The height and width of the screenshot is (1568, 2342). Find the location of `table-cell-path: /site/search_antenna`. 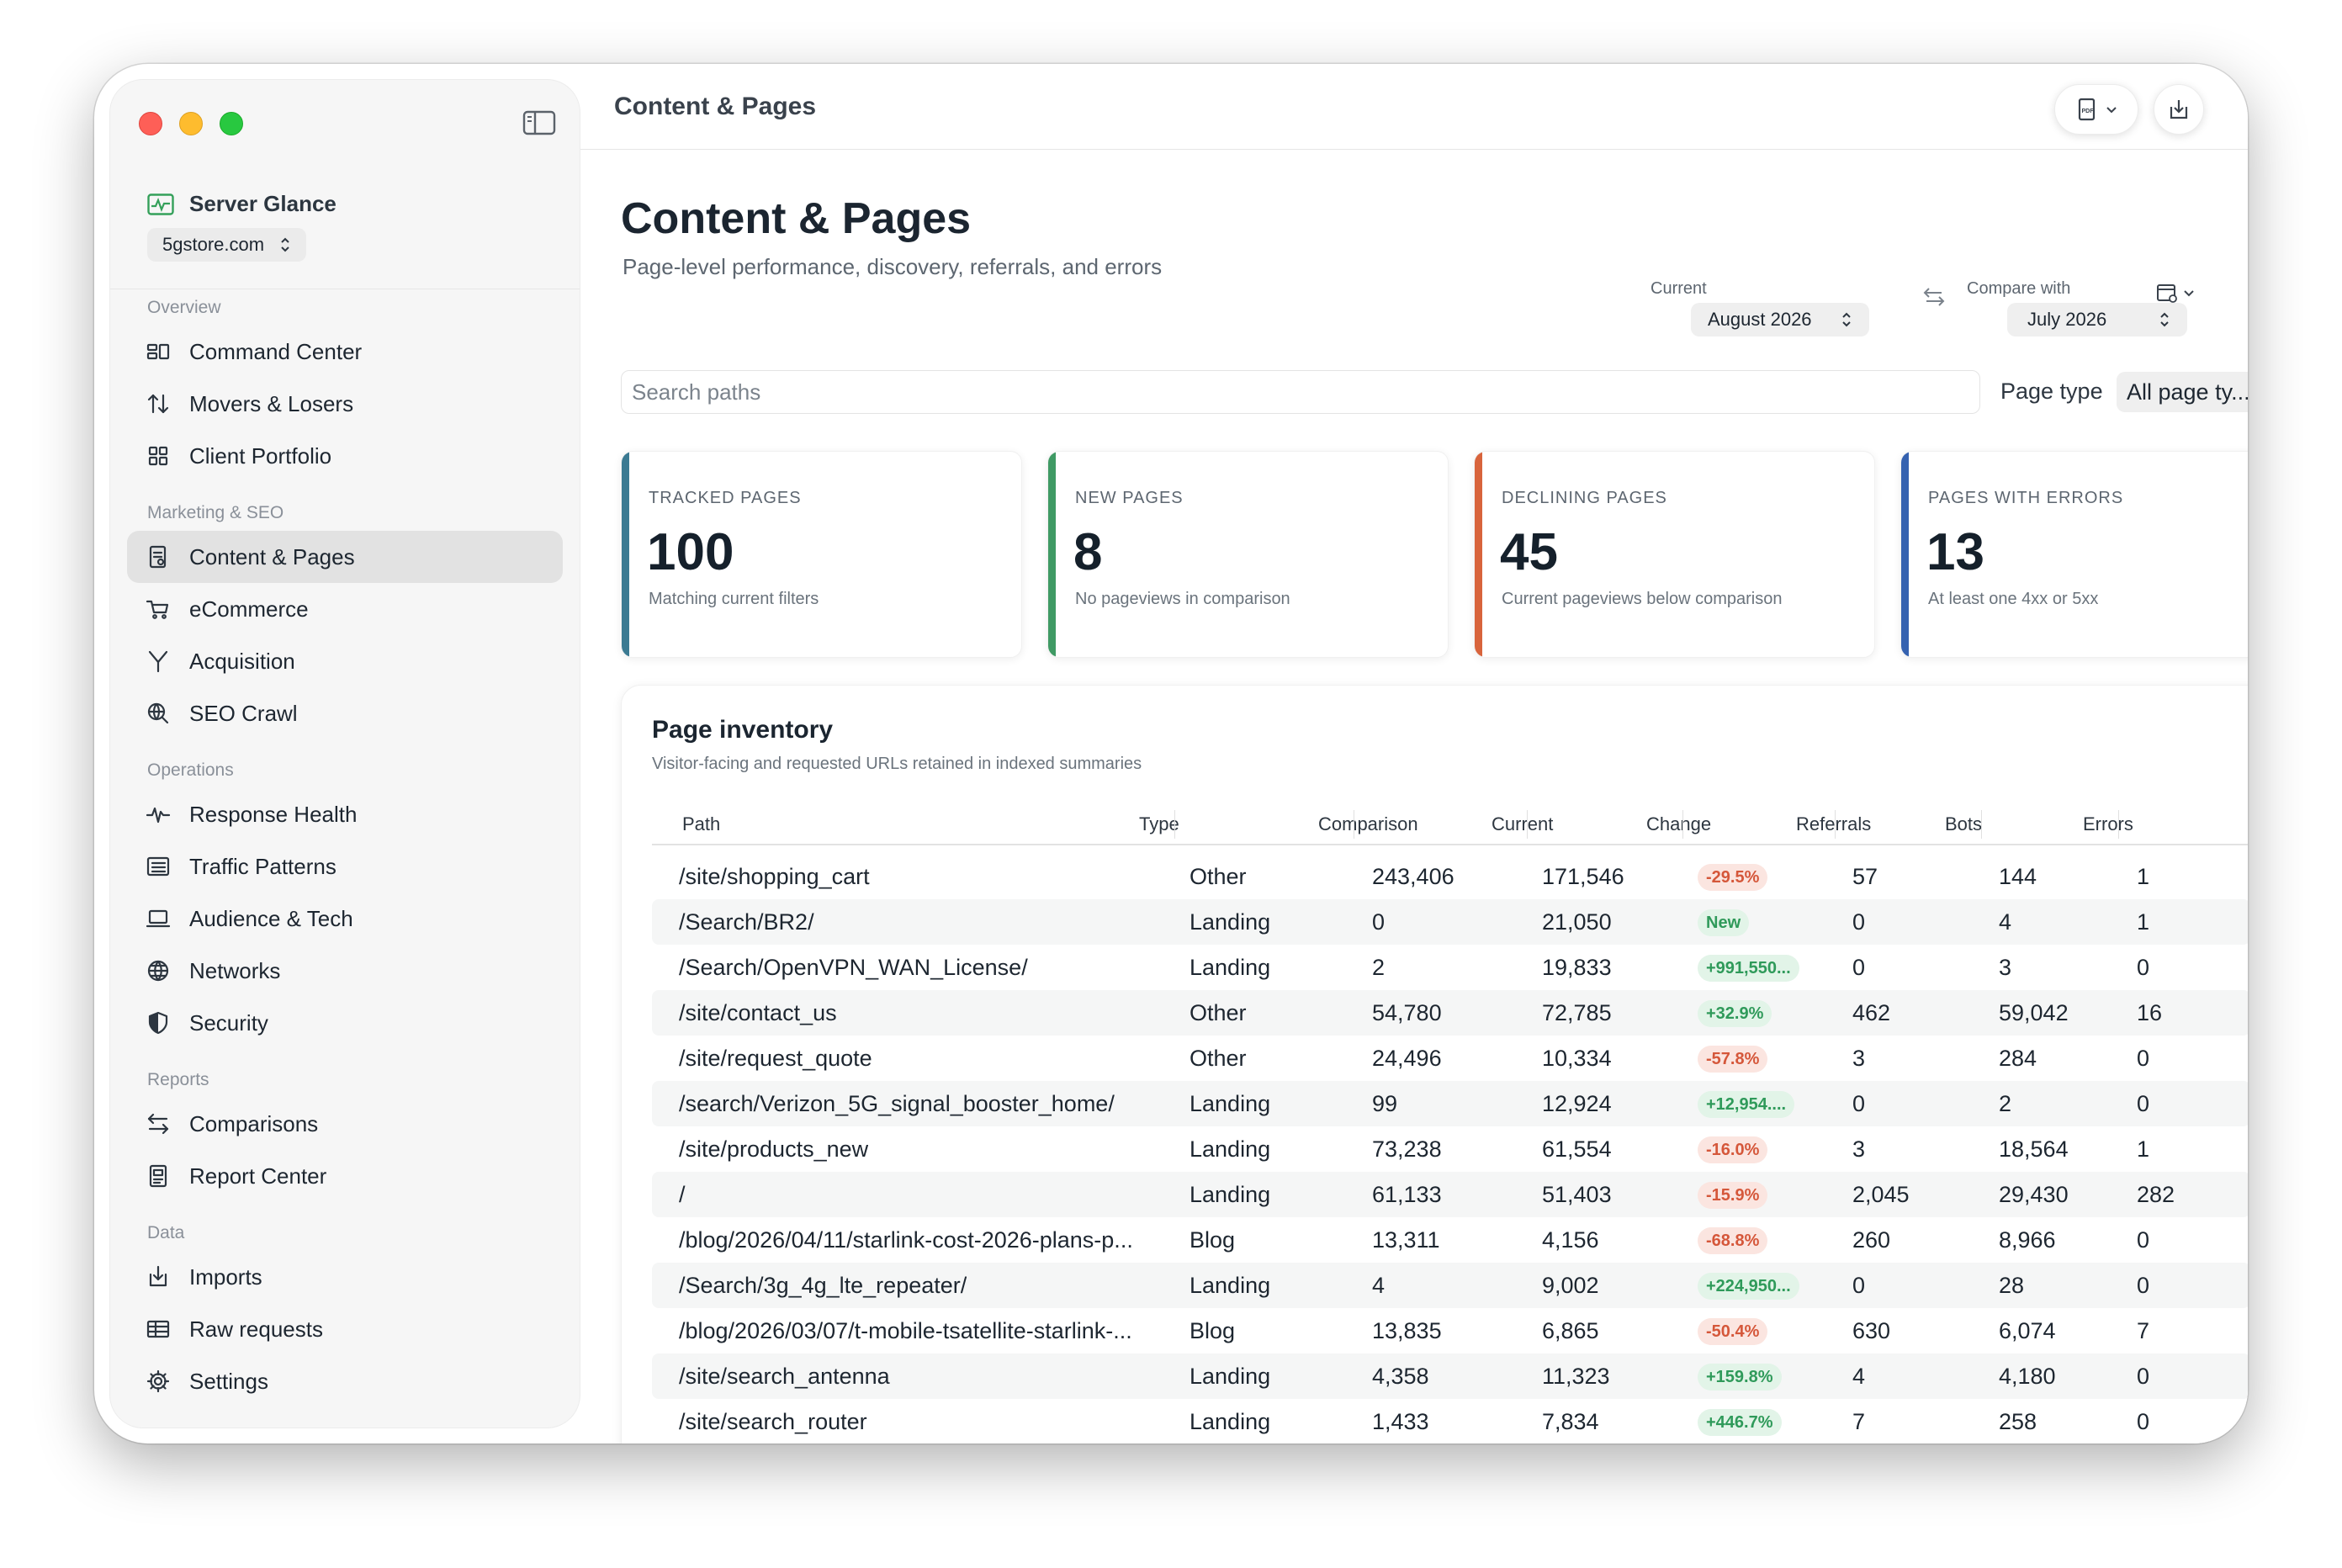

table-cell-path: /site/search_antenna is located at coordinates (784, 1376).